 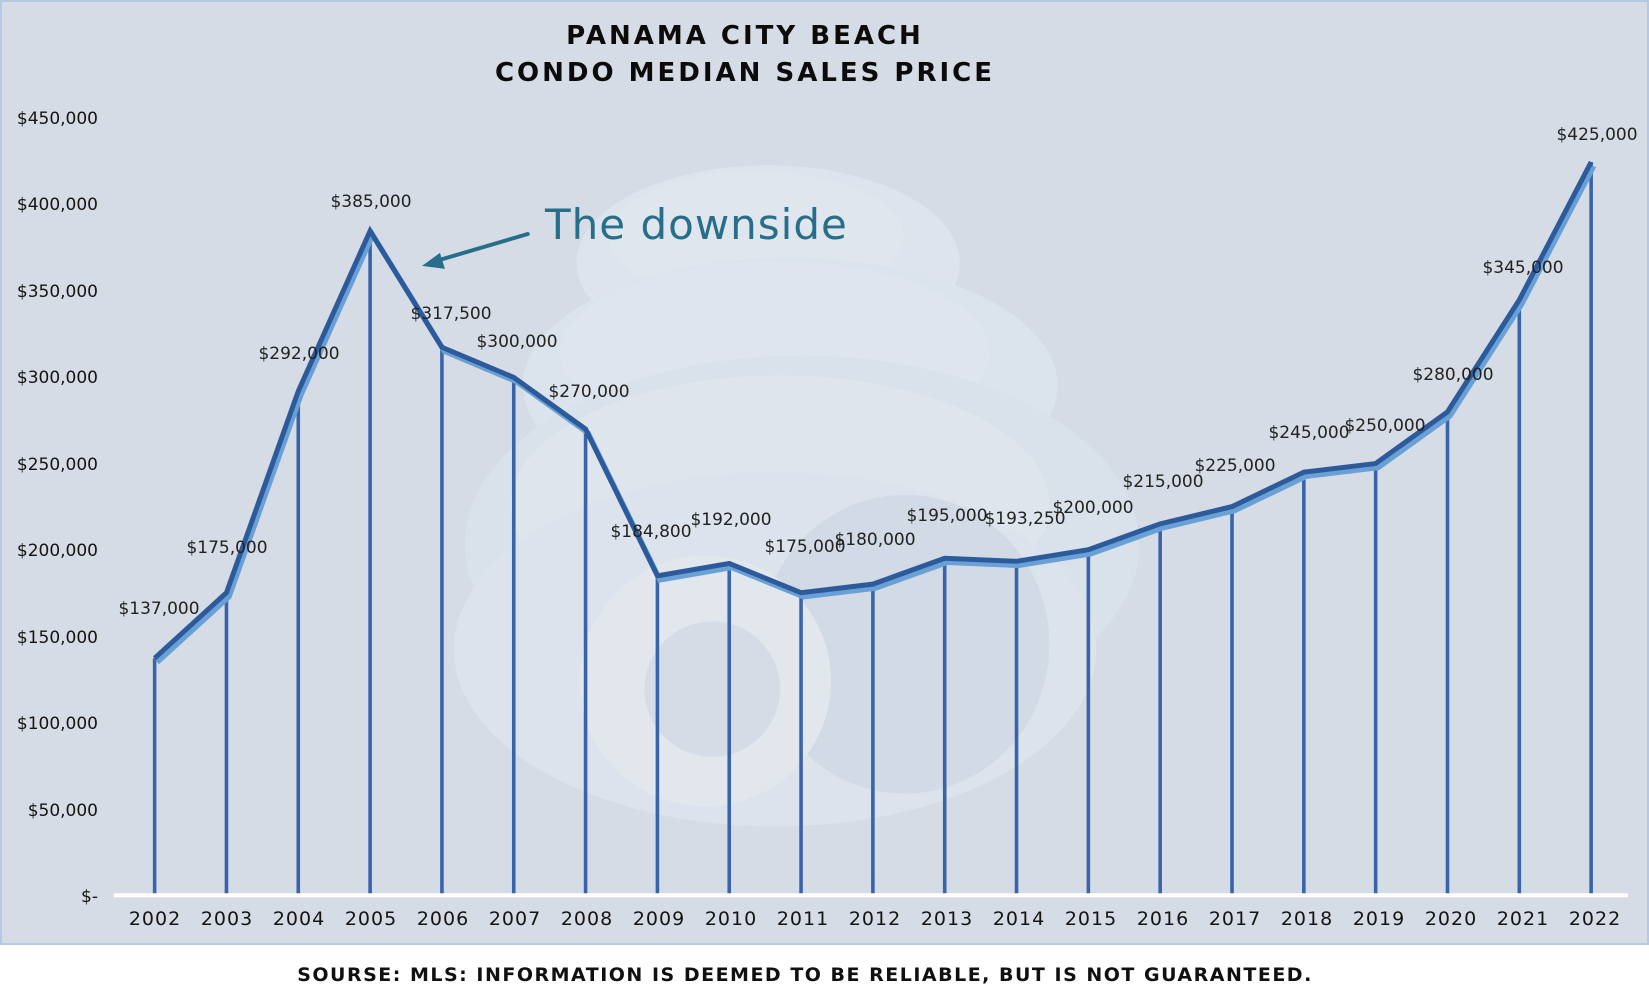 I want to click on annotation-arrow-icon, so click(x=475, y=250).